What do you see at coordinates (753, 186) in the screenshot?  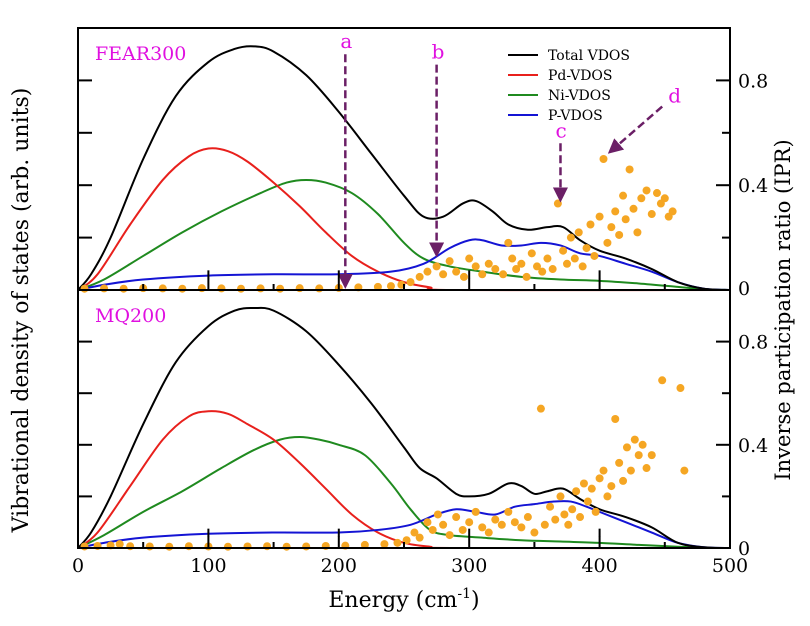 I see `fear300-right-tick-label: 0.4` at bounding box center [753, 186].